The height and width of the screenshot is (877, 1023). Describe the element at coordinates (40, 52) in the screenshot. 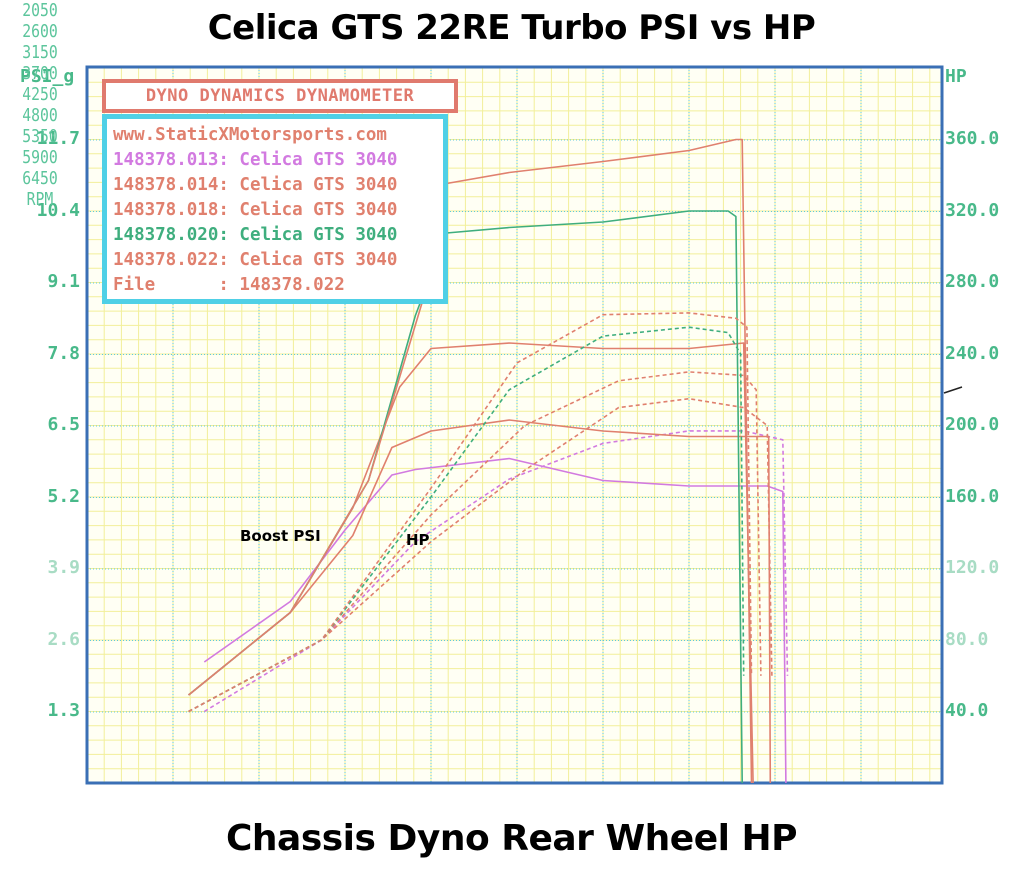

I see `x-tick: 3150` at that location.